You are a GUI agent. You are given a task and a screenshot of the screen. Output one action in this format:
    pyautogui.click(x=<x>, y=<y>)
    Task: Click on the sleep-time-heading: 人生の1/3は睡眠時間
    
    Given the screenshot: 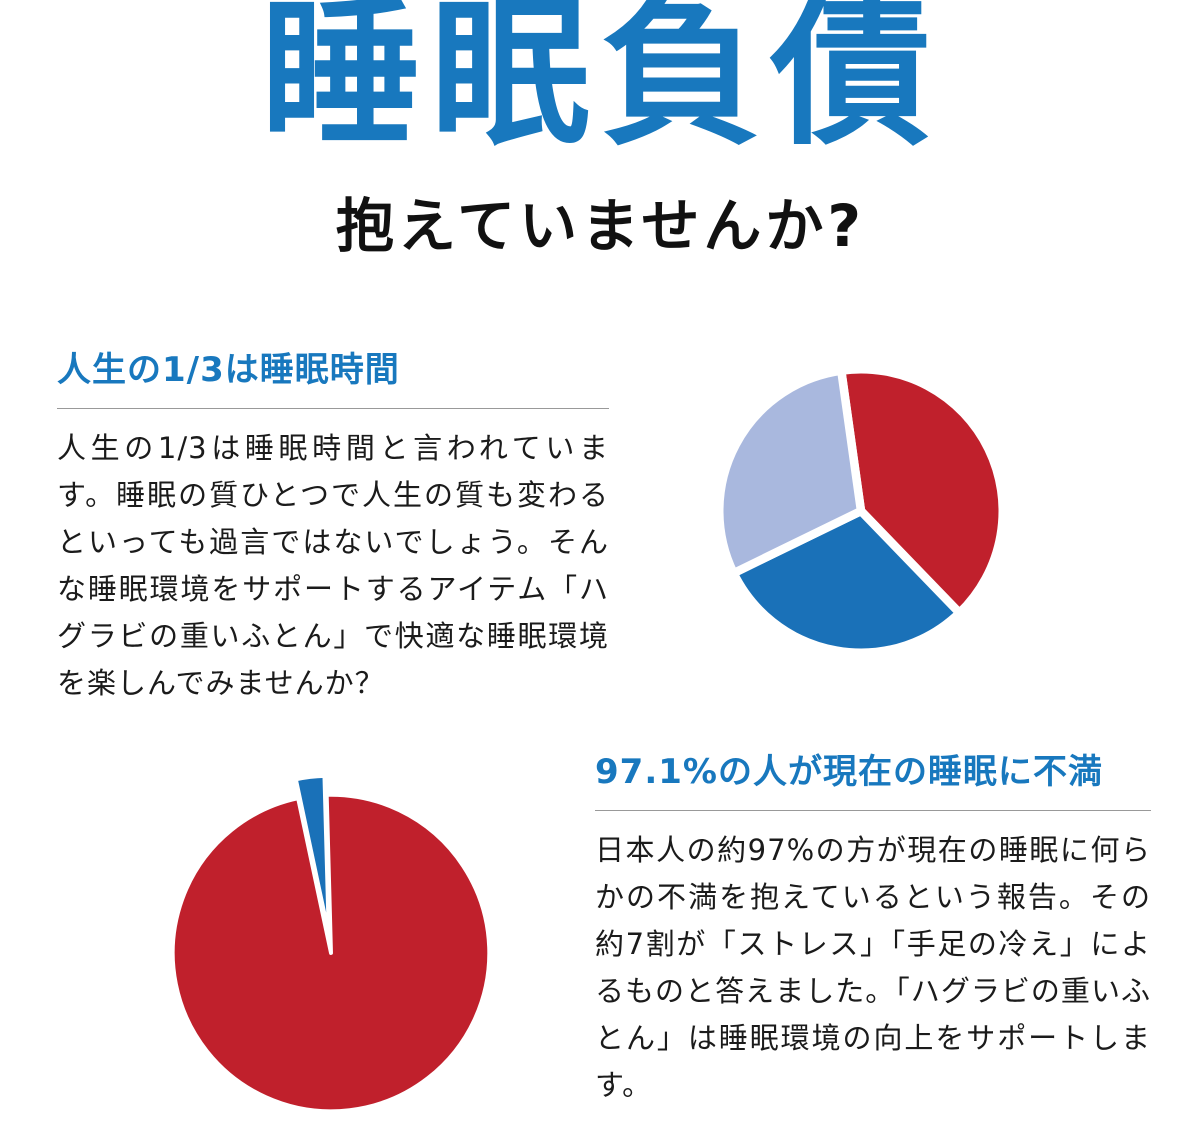 What is the action you would take?
    pyautogui.click(x=228, y=370)
    